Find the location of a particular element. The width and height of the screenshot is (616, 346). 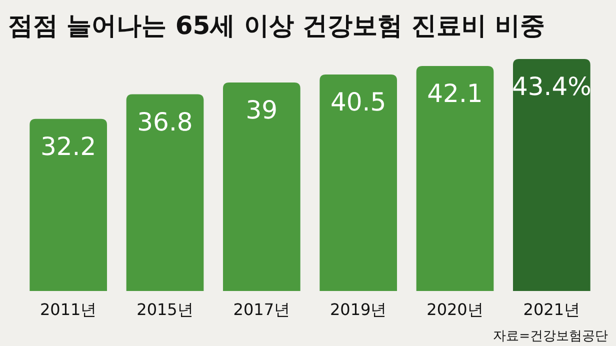

data-label: 32.2 is located at coordinates (68, 146).